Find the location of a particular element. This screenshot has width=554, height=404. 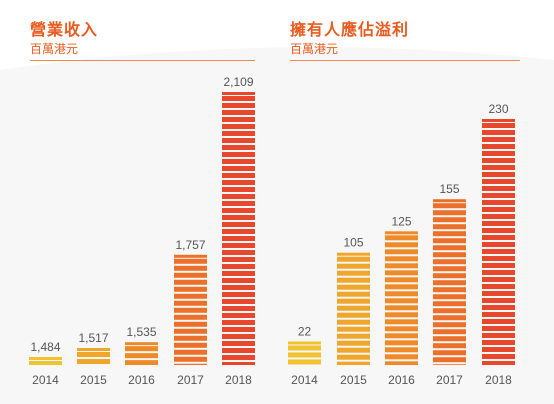

revenue-year-label: 2018 is located at coordinates (238, 380).